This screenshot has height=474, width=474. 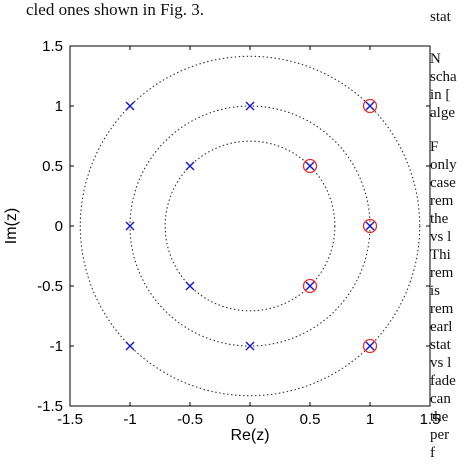 I want to click on x-tick-label: 1.5, so click(x=430, y=419).